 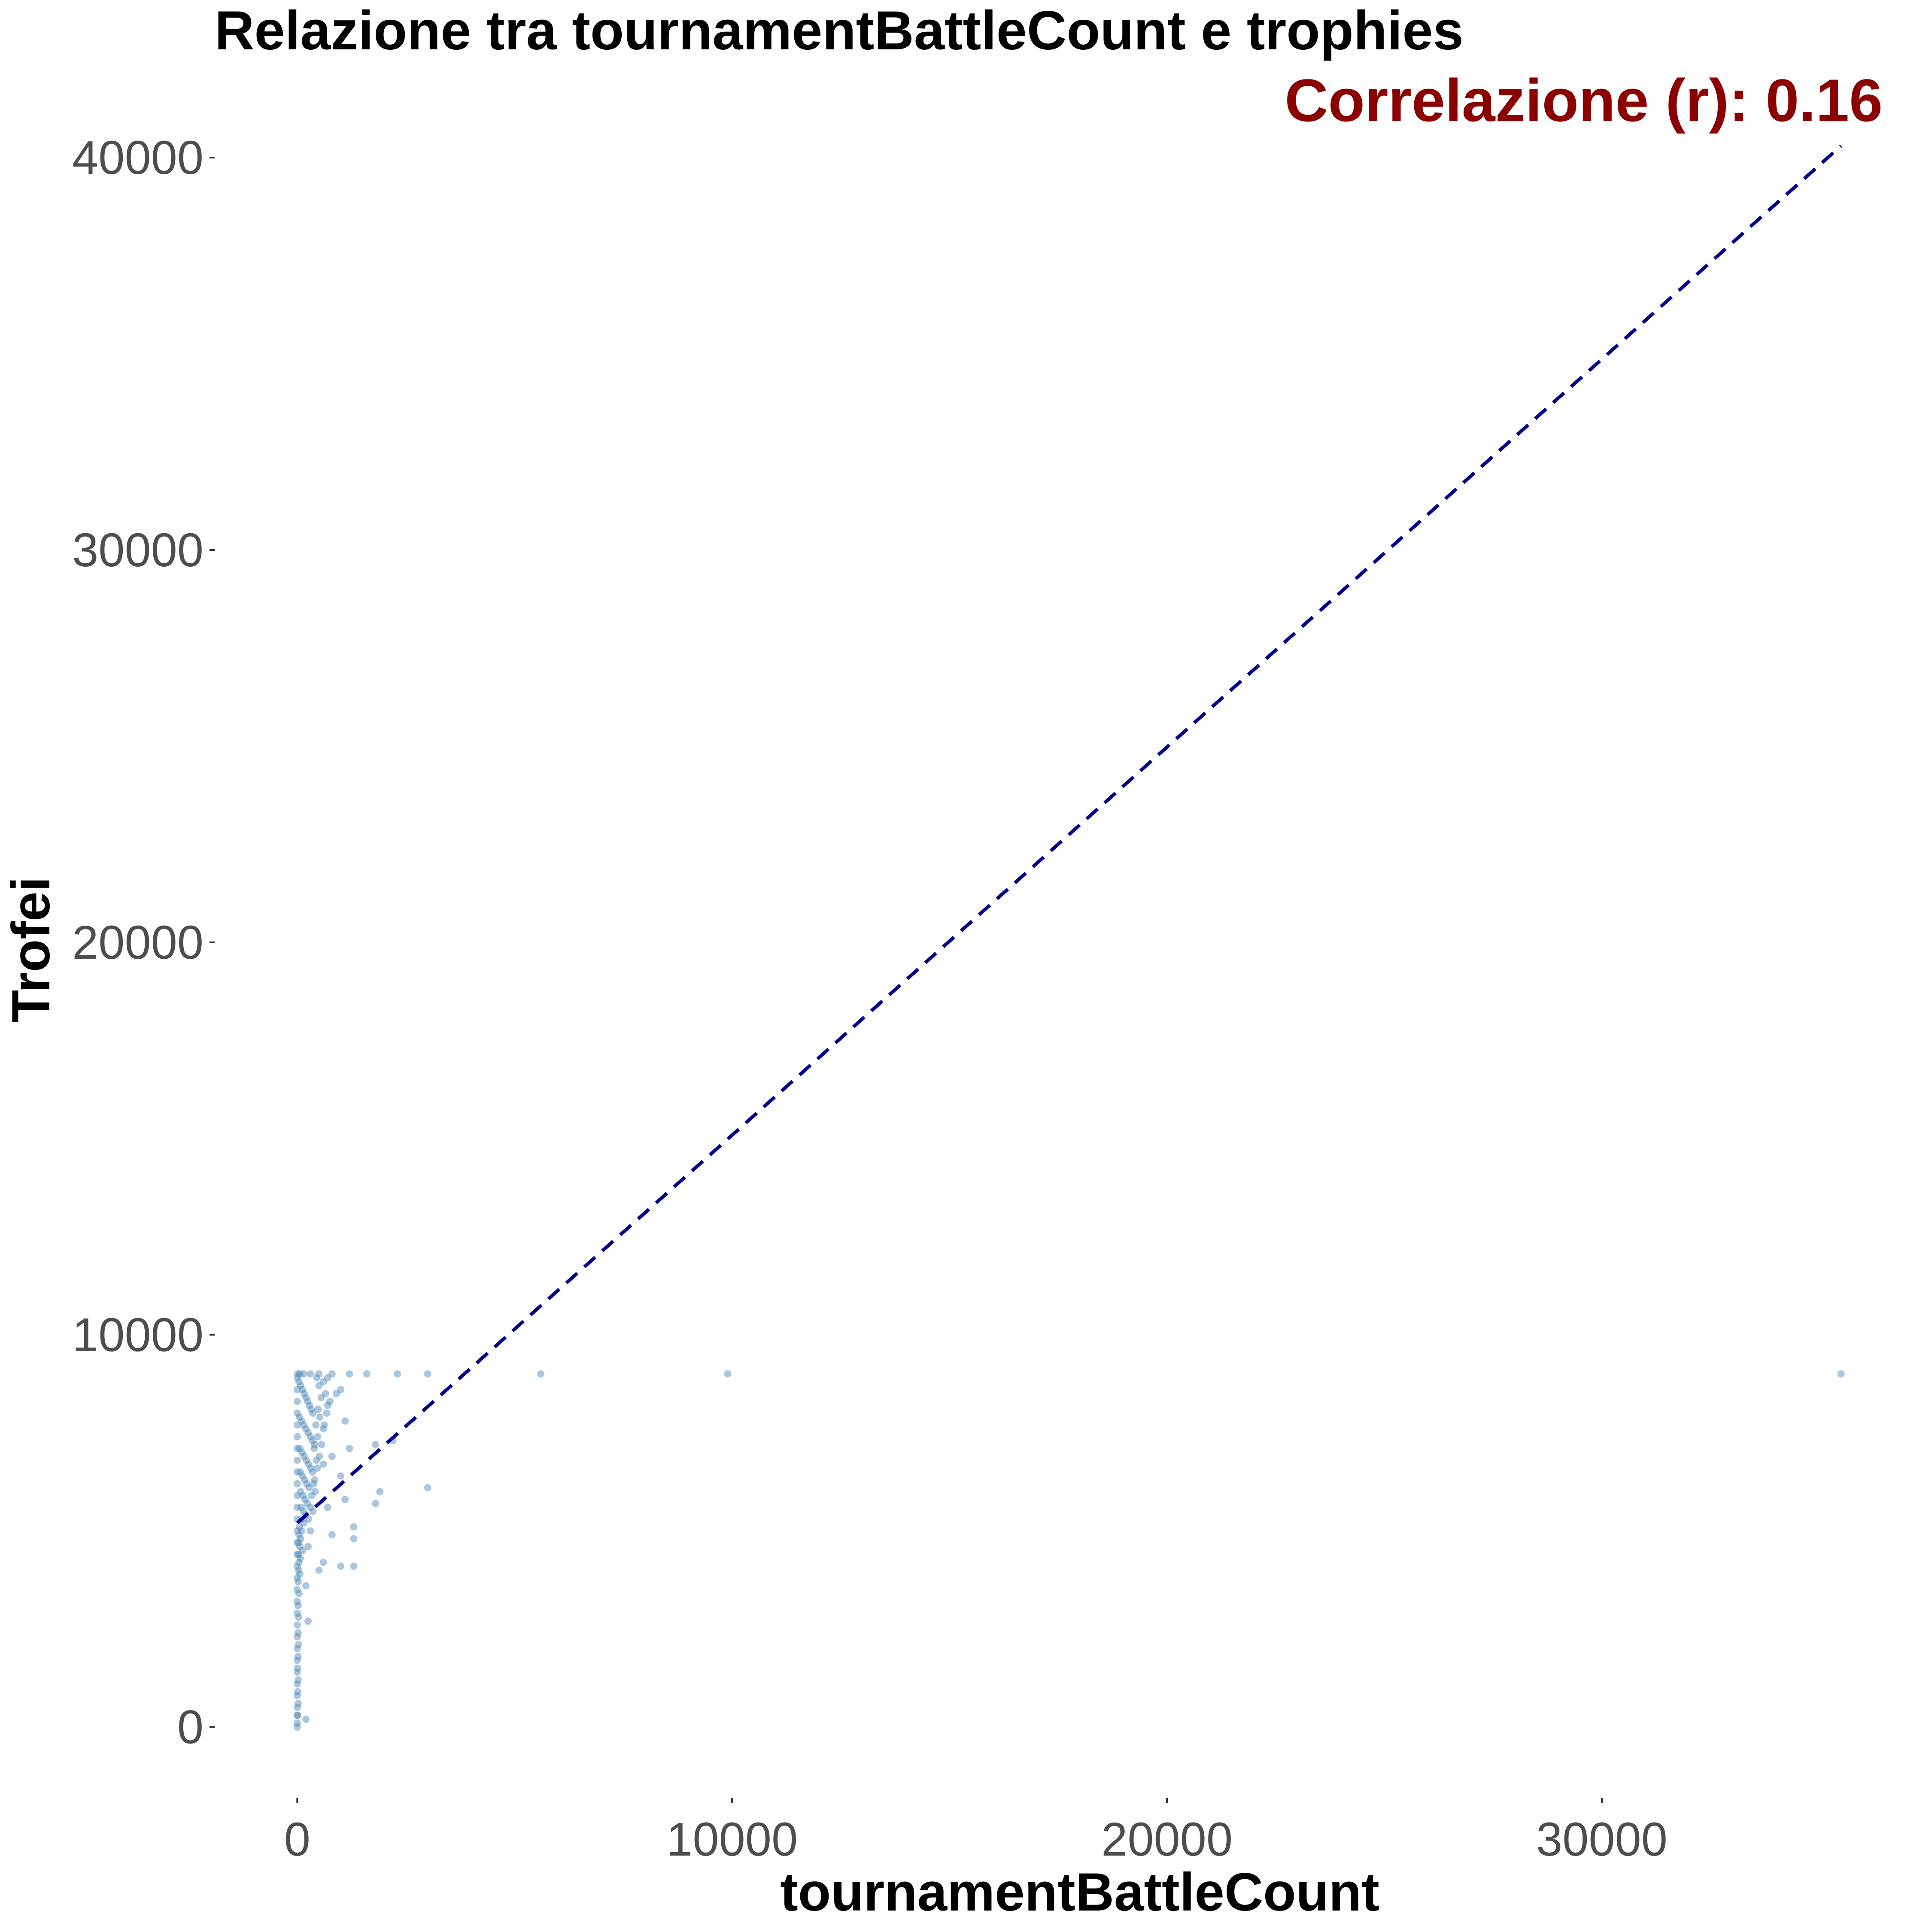 What do you see at coordinates (138, 1335) in the screenshot?
I see `y-tick-label: 10000` at bounding box center [138, 1335].